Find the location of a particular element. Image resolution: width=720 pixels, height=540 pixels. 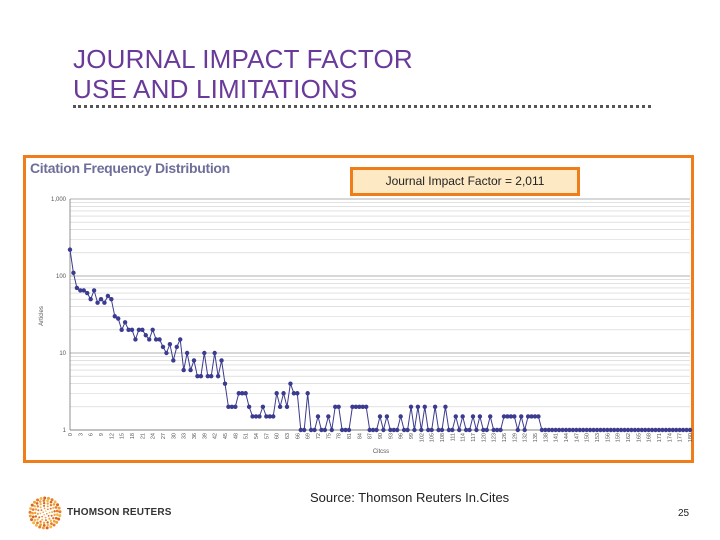

x-tick-label: 99 is located at coordinates (412, 436).